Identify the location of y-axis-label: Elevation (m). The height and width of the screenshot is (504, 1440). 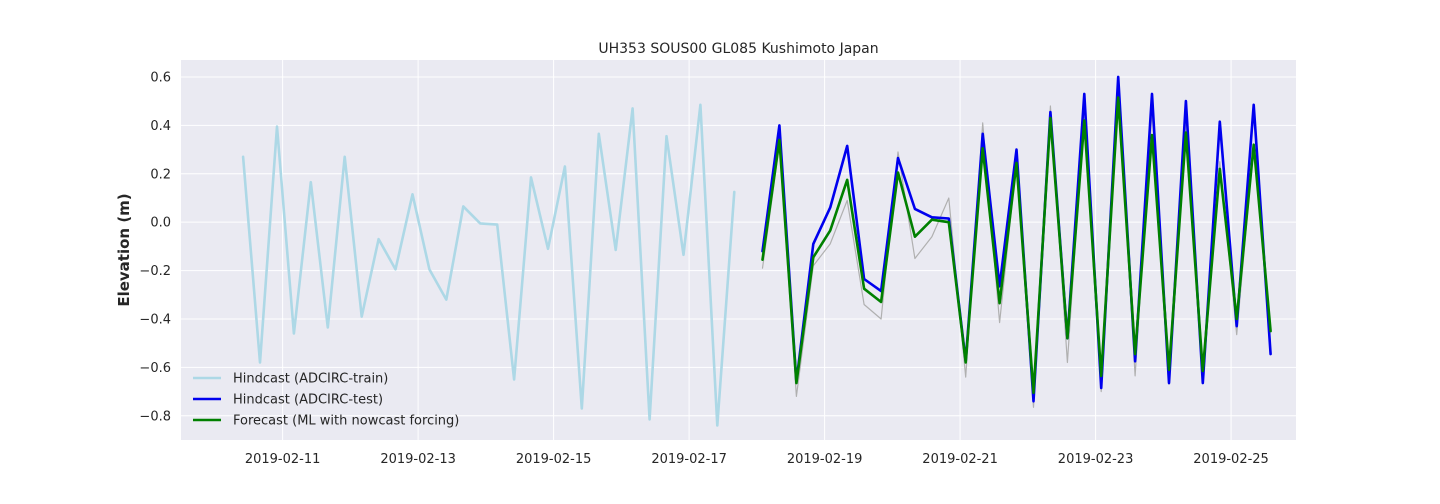
(124, 249).